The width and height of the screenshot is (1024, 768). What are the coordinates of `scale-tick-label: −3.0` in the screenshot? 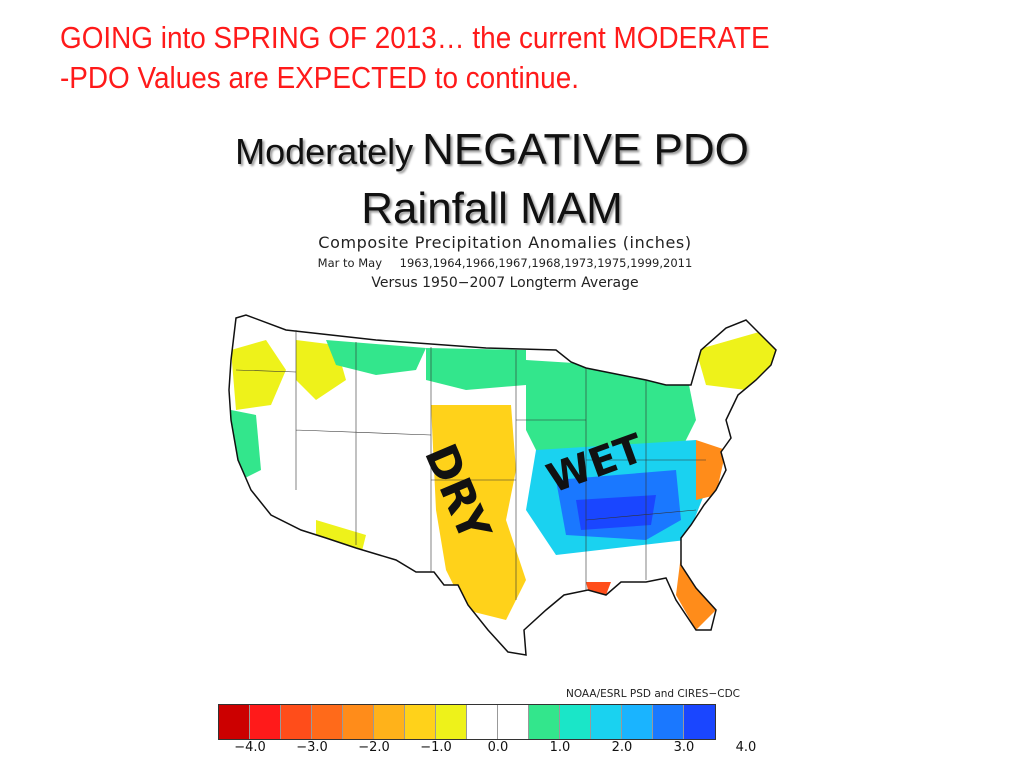 It's located at (312, 747).